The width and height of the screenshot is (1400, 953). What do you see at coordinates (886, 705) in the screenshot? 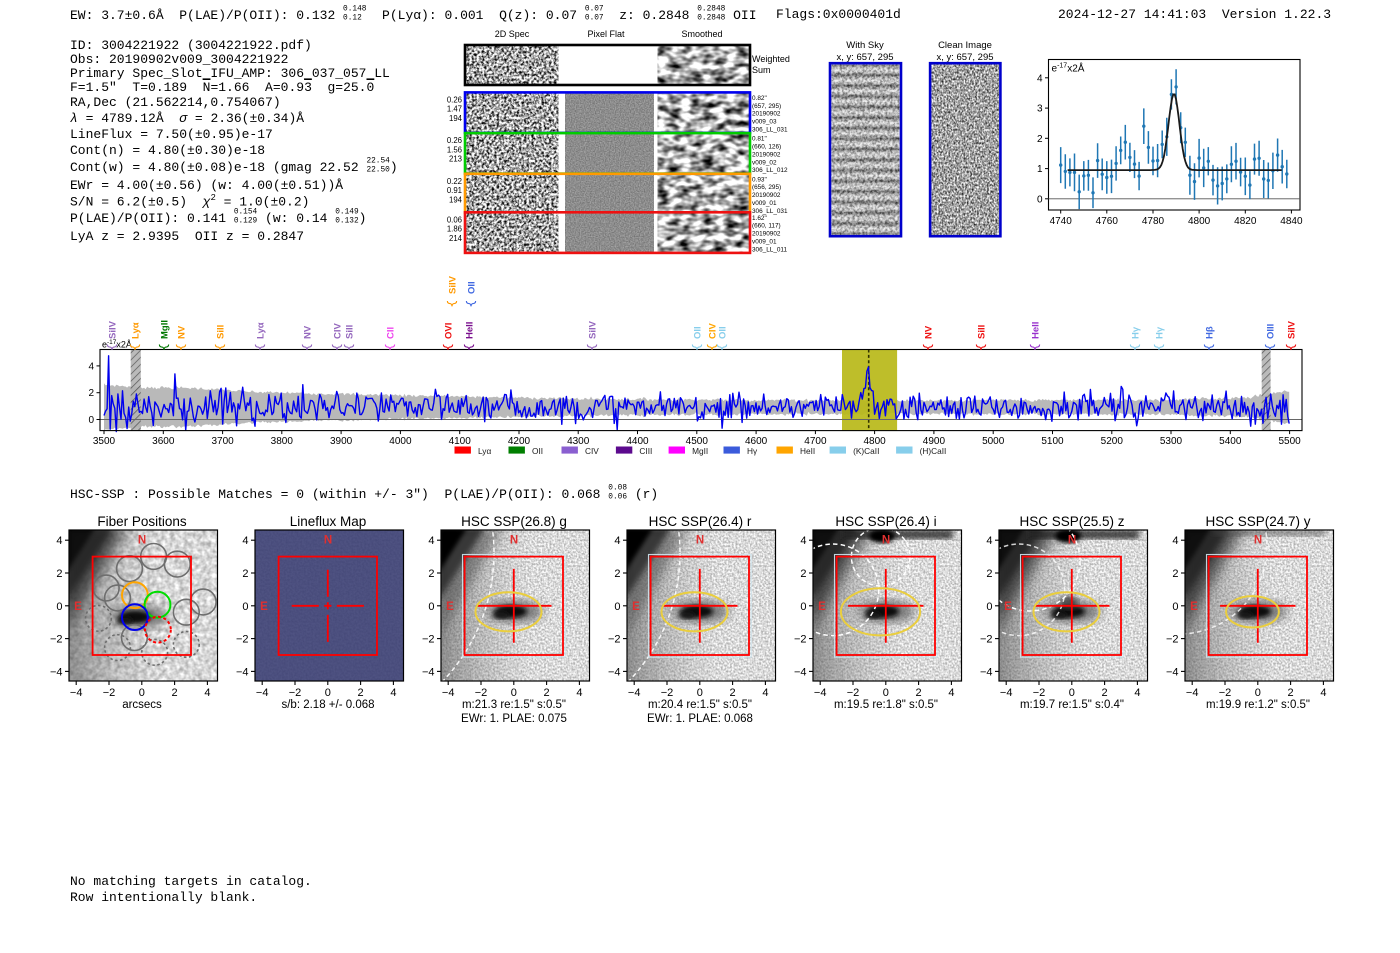
I see `svg-text: m:19.5 re:1.8" s:0.5"` at bounding box center [886, 705].